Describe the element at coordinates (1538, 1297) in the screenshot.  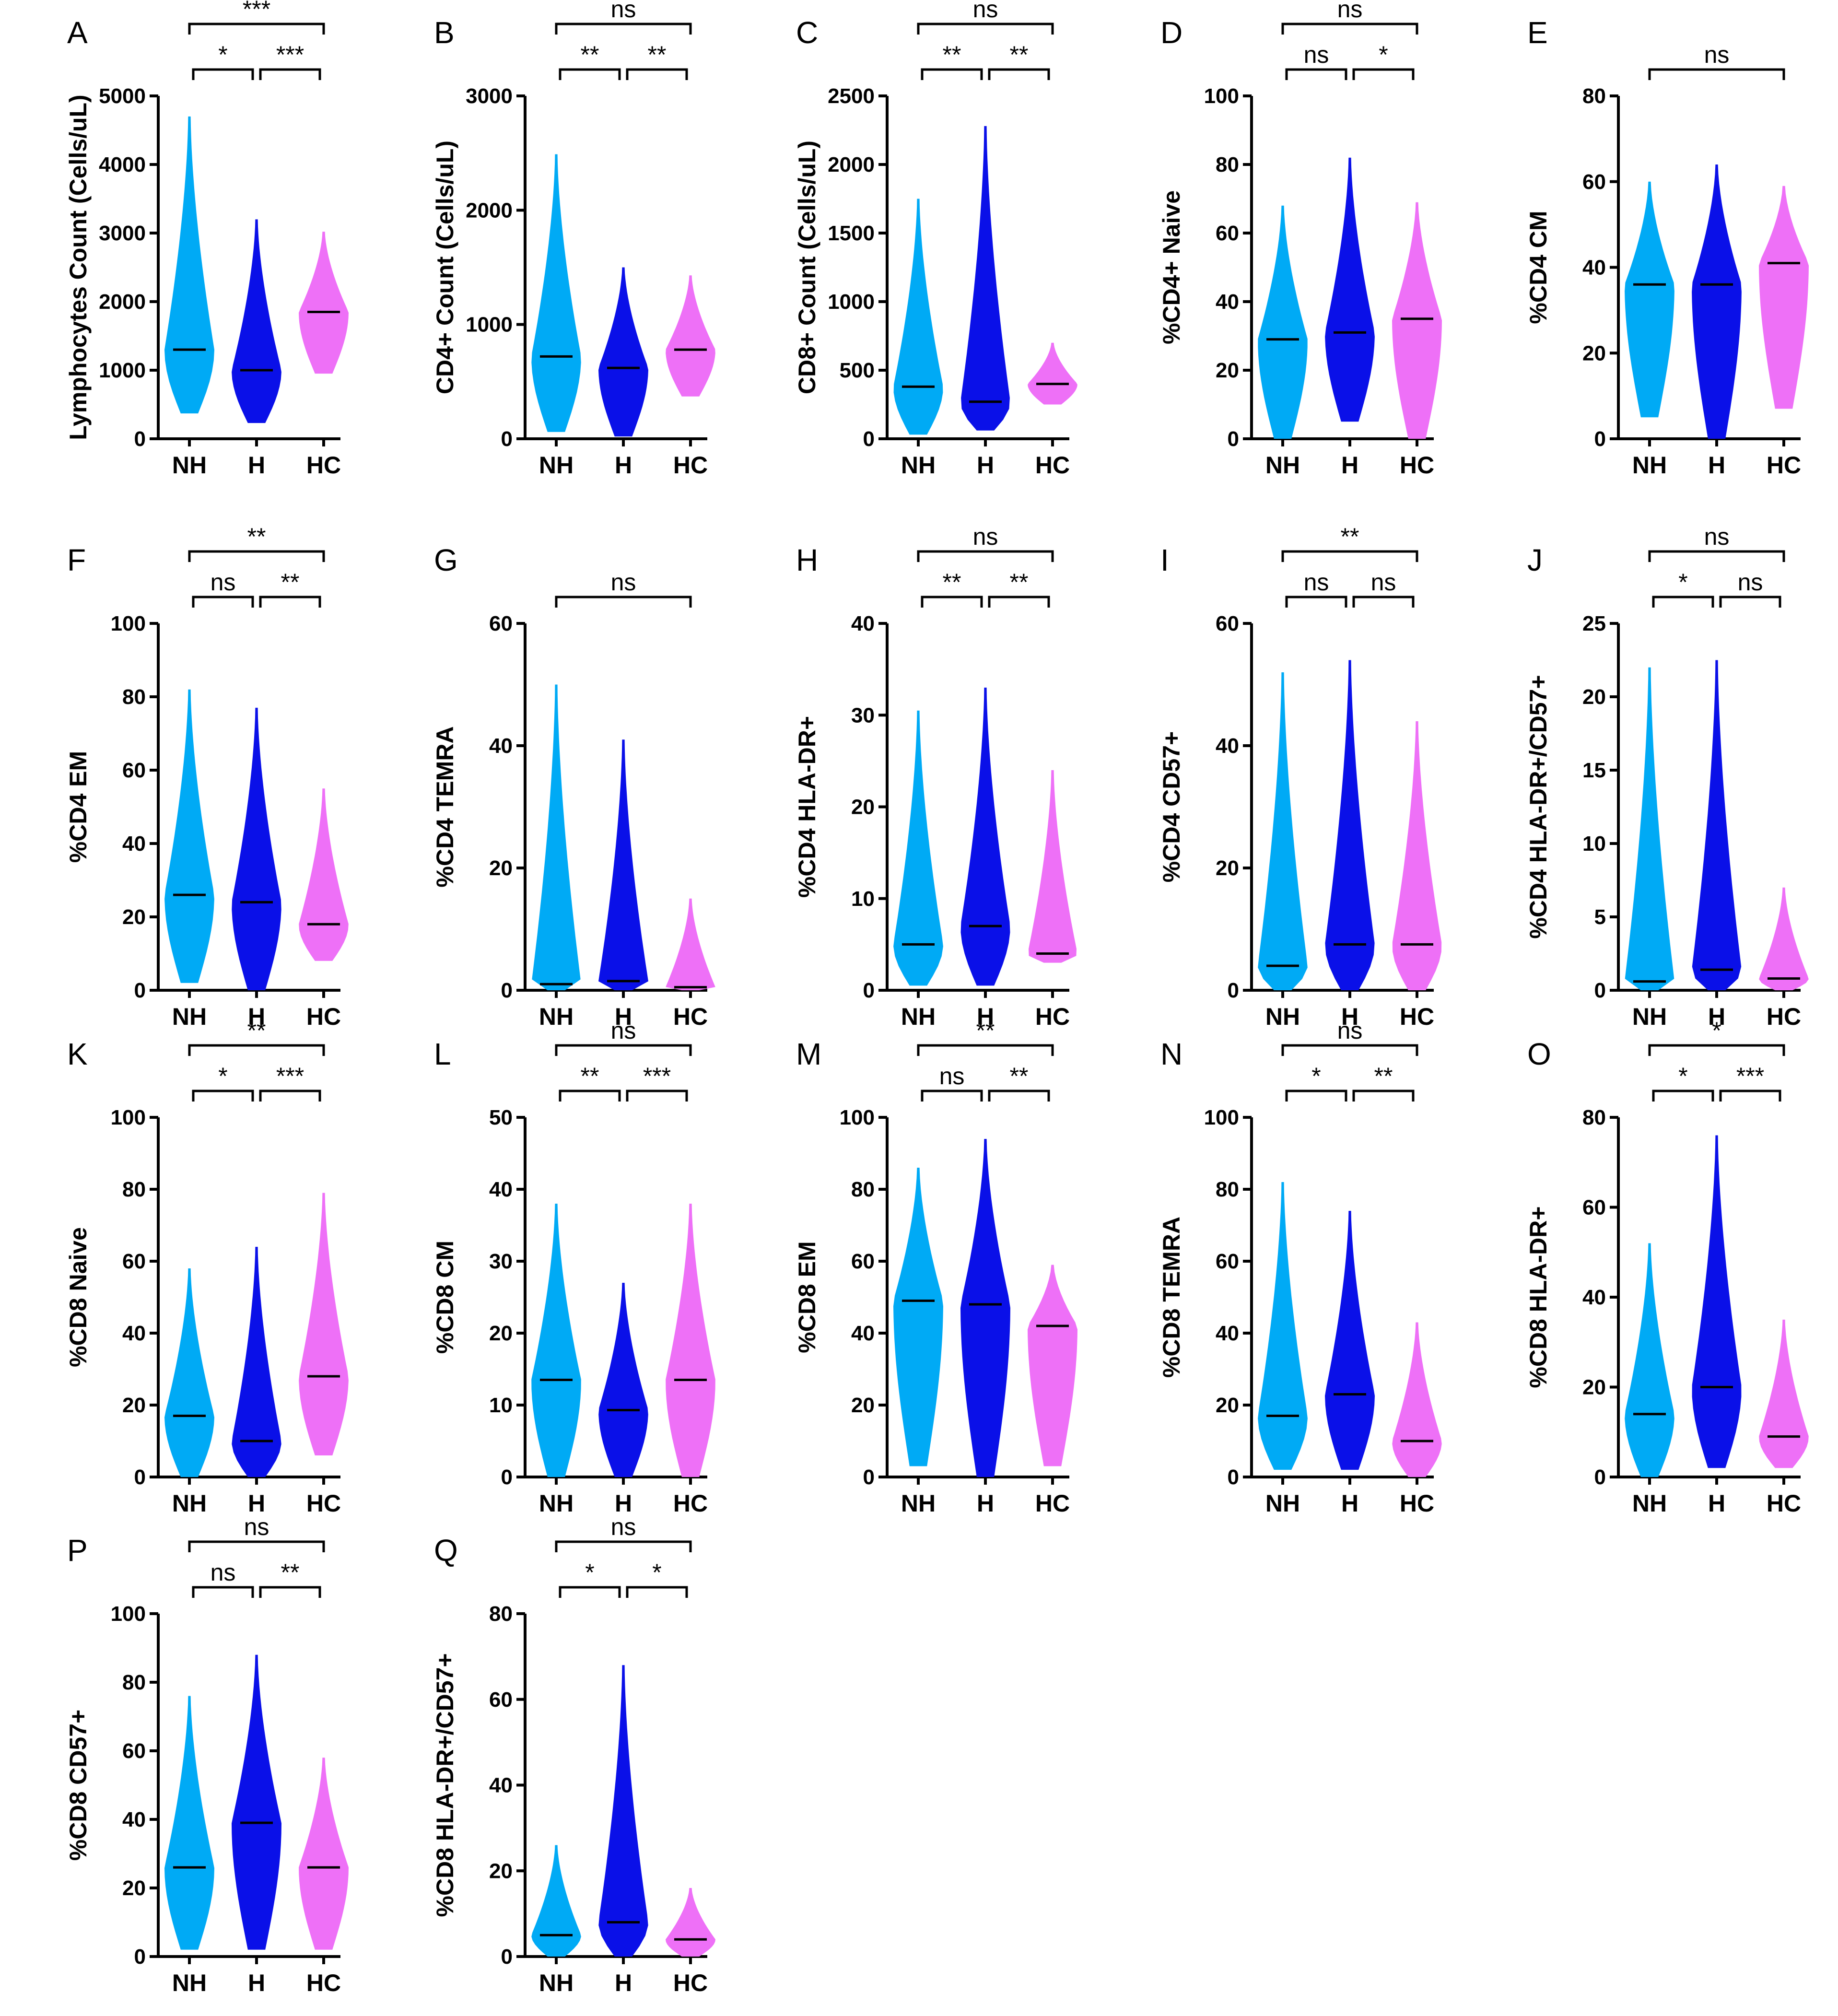
I see `y-axis-label: %CD8 HLA-DR+` at that location.